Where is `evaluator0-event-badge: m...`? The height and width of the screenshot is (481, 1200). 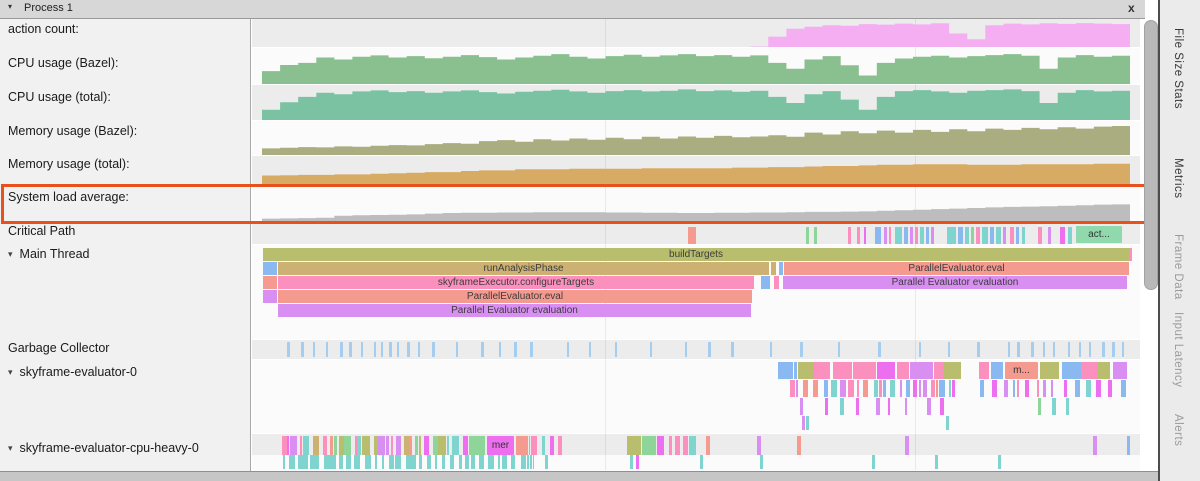 evaluator0-event-badge: m... is located at coordinates (1021, 370).